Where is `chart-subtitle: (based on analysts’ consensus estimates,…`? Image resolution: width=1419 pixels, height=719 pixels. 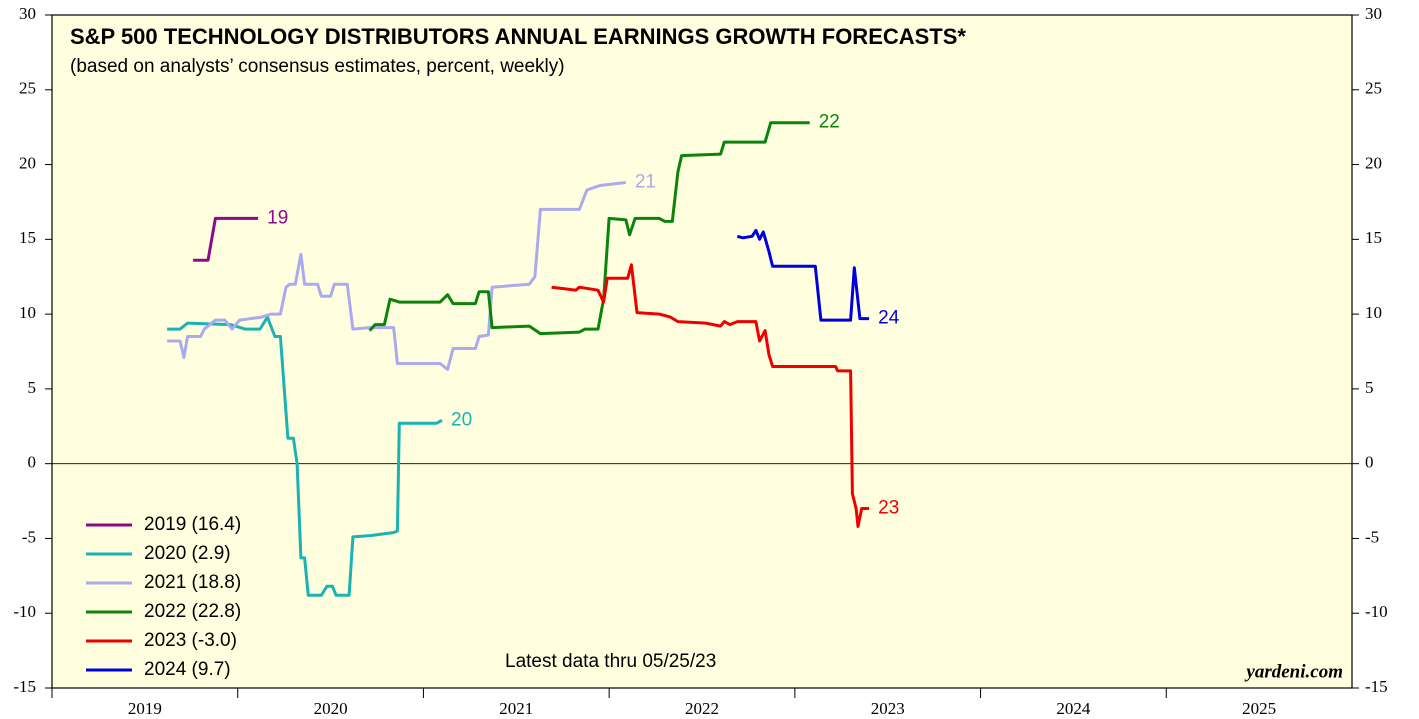
chart-subtitle: (based on analysts’ consensus estimates,… is located at coordinates (317, 66).